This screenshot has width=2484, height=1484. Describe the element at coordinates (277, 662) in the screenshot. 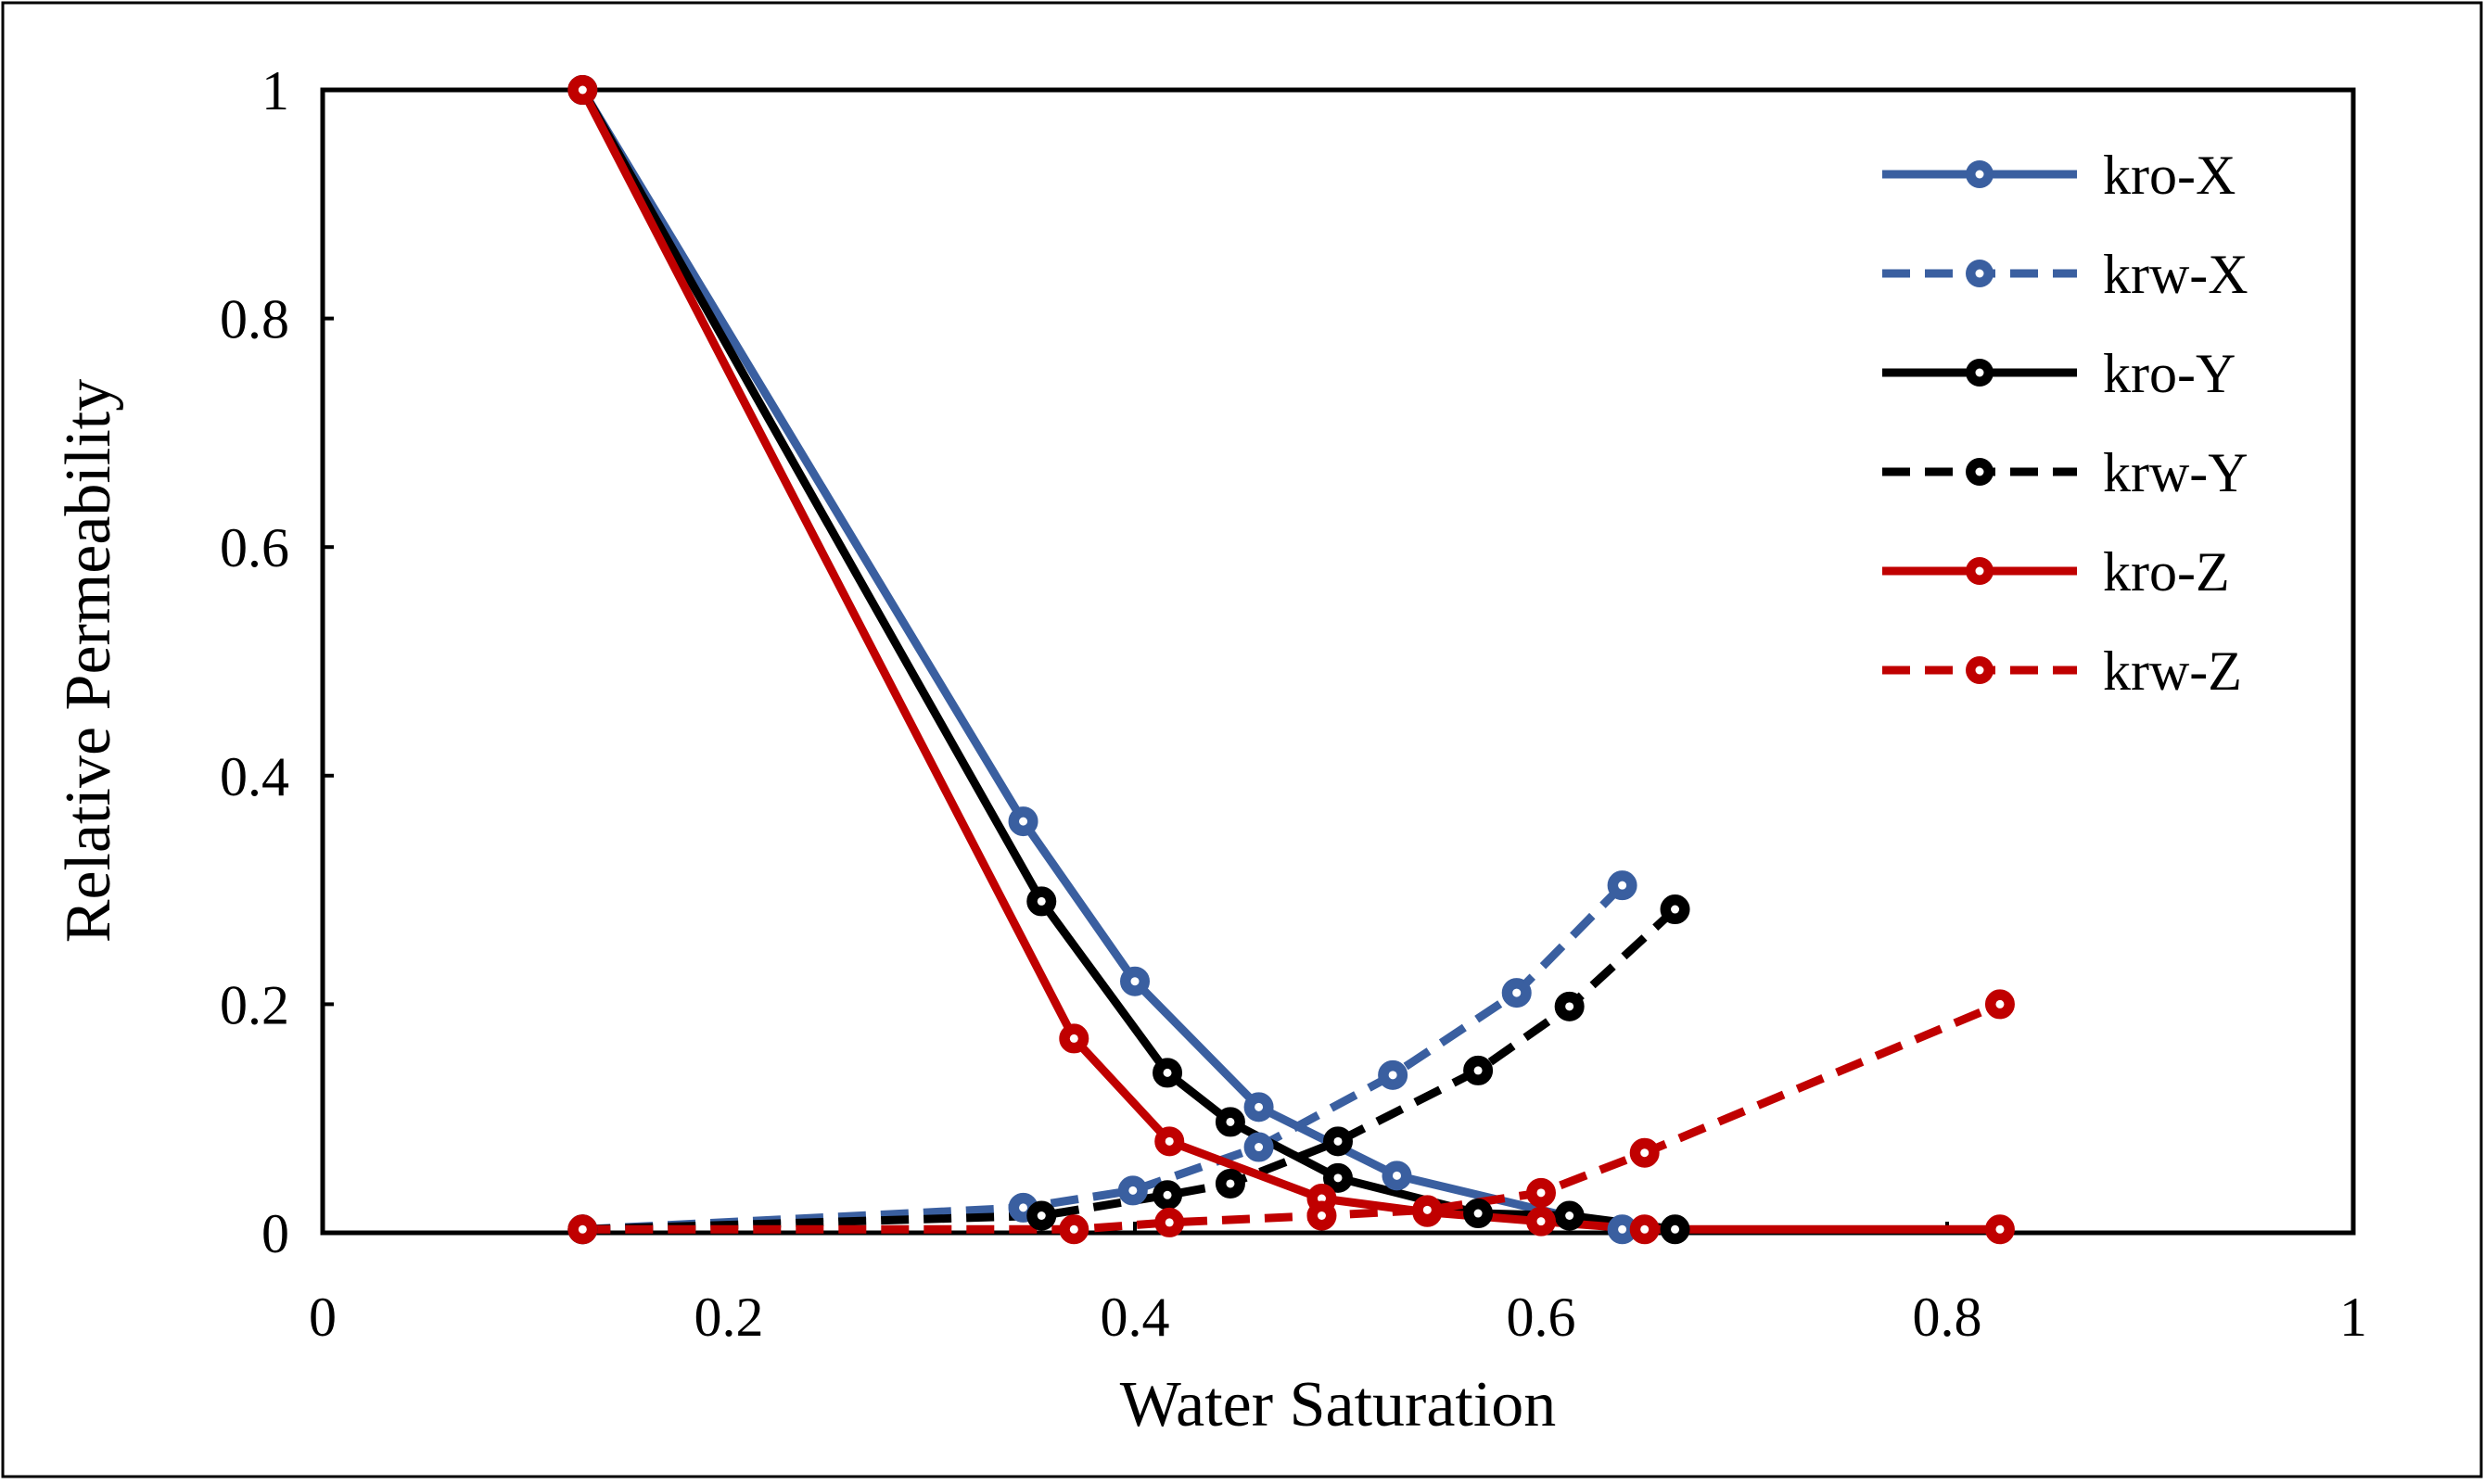

I see `y-axis-ticks: 0 0.2 0.4 0.6 0.8 1` at that location.